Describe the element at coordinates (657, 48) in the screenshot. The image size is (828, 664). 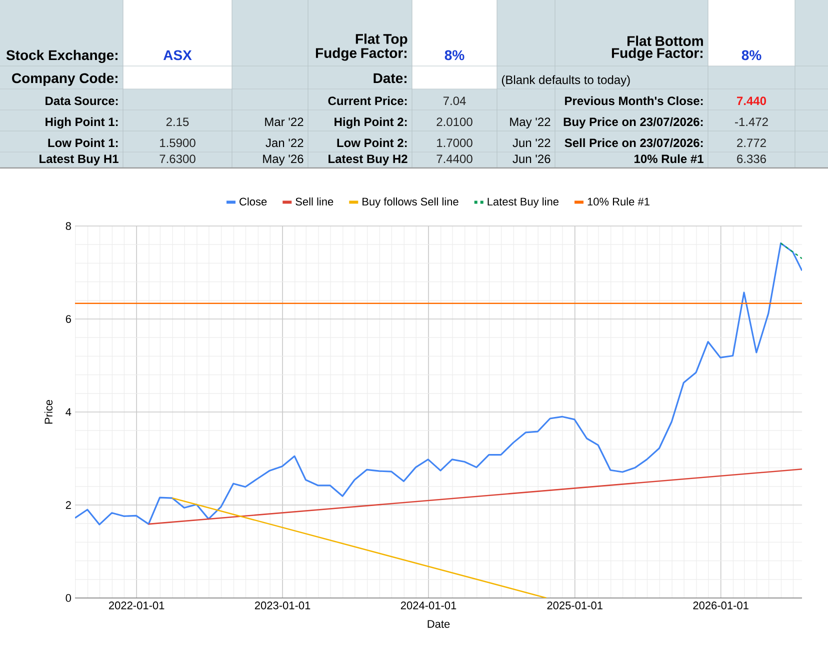
I see `text: Flat Bottom Fudge Factor:` at that location.